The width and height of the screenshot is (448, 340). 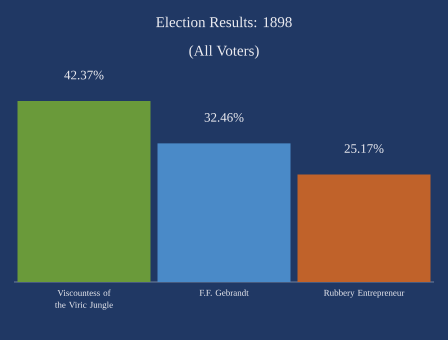 What do you see at coordinates (364, 294) in the screenshot?
I see `x-tick-label: Rubbery Entrepreneur` at bounding box center [364, 294].